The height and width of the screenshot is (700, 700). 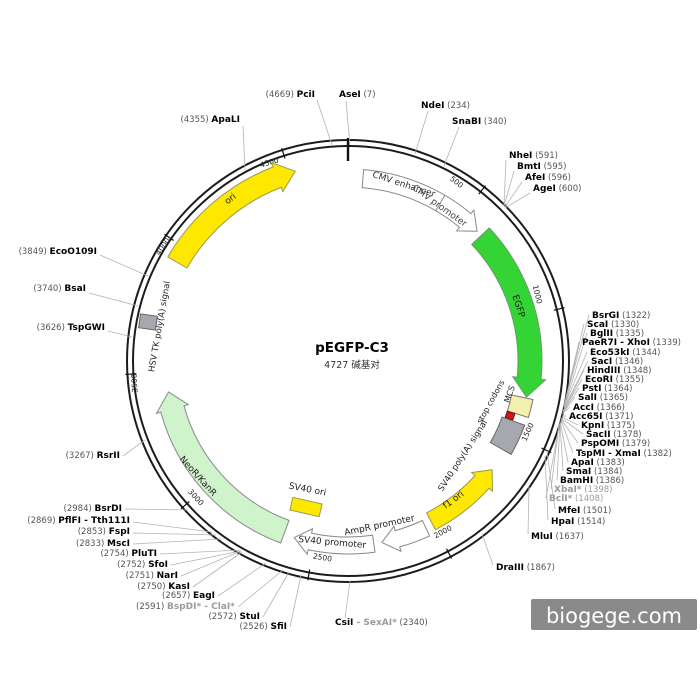 I want to click on site-label-kasi: (2750) KasI, so click(x=163, y=587).